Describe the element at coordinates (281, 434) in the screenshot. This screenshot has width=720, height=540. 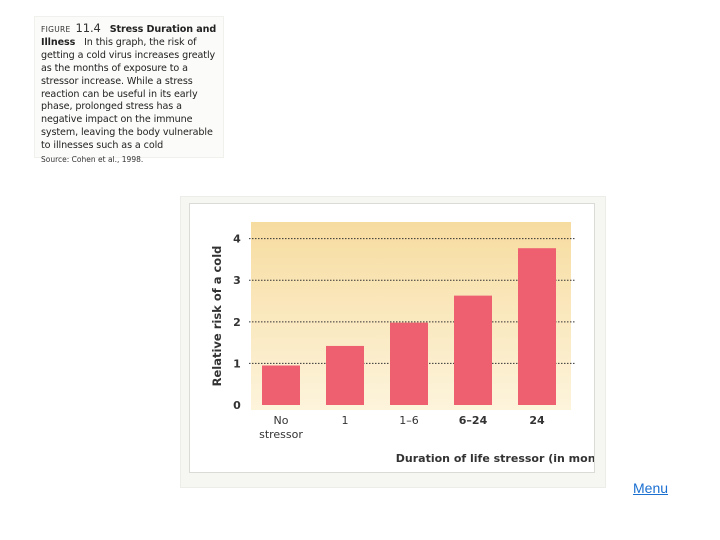
I see `x-tick-label: stressor` at that location.